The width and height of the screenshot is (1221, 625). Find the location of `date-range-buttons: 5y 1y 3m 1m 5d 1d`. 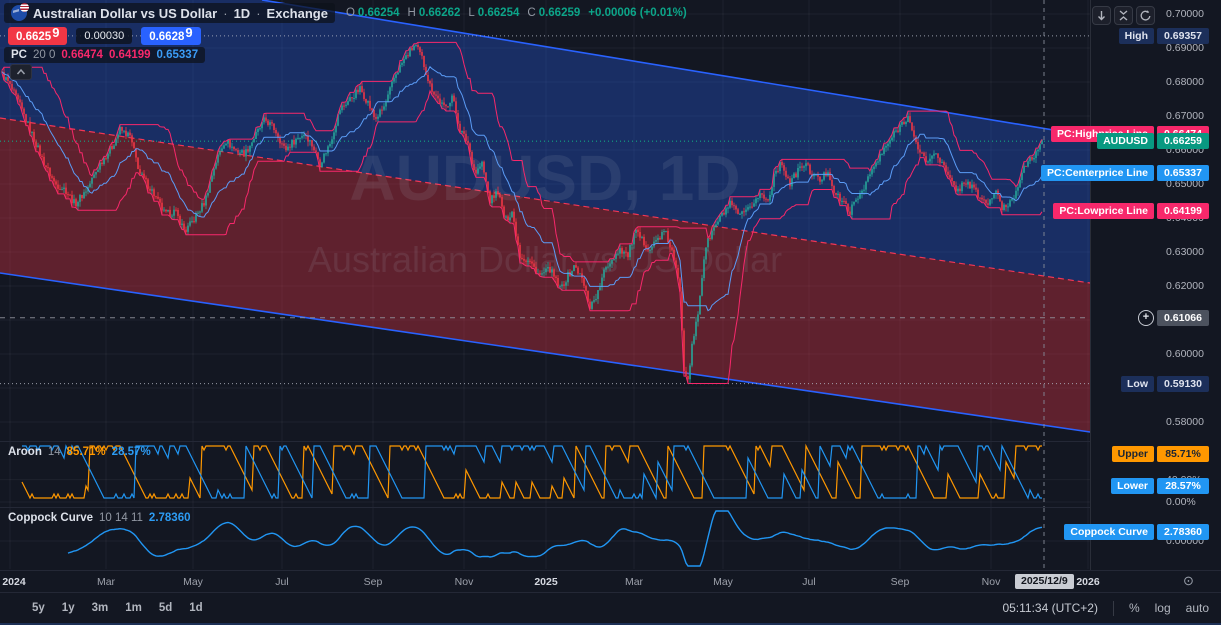

date-range-buttons: 5y 1y 3m 1m 5d 1d is located at coordinates (101, 608).